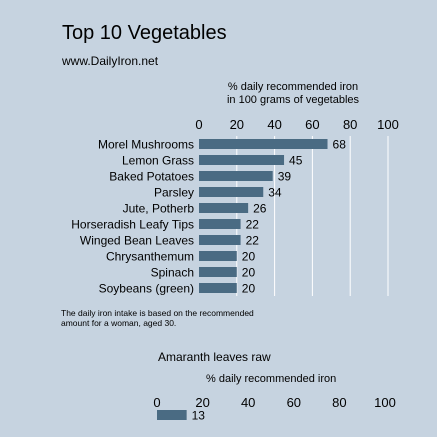  Describe the element at coordinates (271, 379) in the screenshot. I see `sub-axis-label: % daily recommended iron` at that location.